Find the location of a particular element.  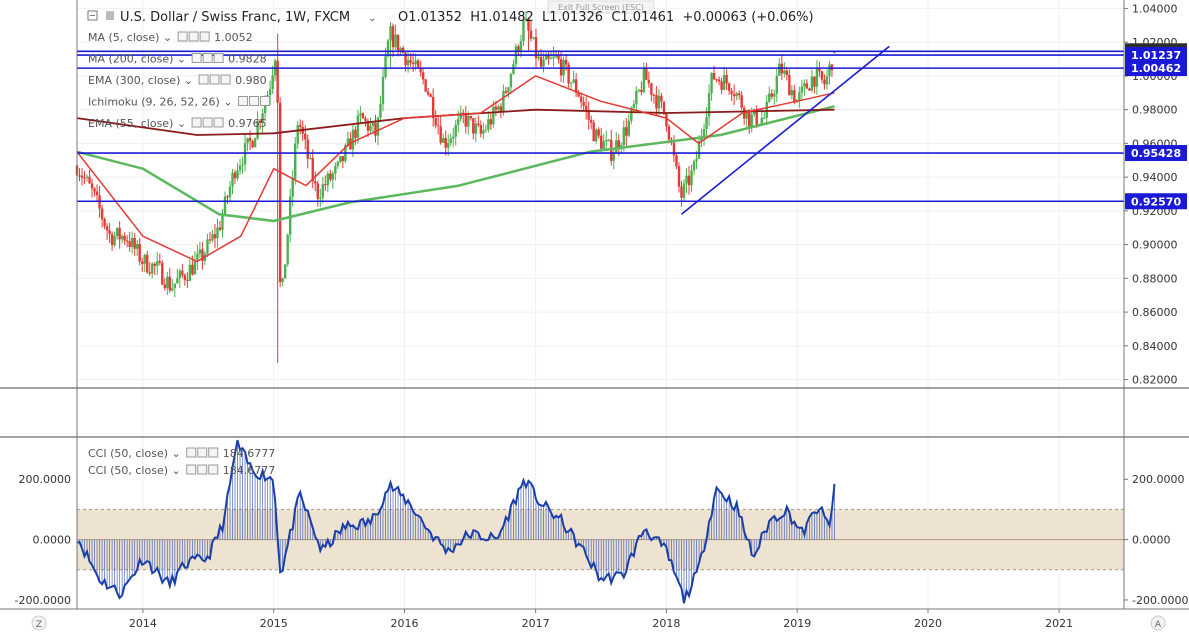

exit-fullscreen-button is located at coordinates (601, 7).